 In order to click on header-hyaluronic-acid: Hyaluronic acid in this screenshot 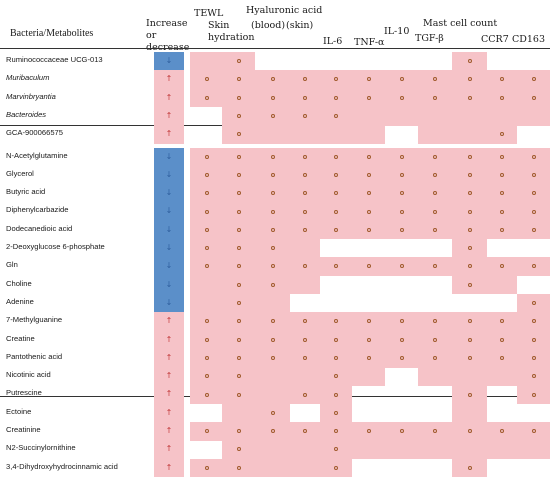, I will do `click(284, 10)`.